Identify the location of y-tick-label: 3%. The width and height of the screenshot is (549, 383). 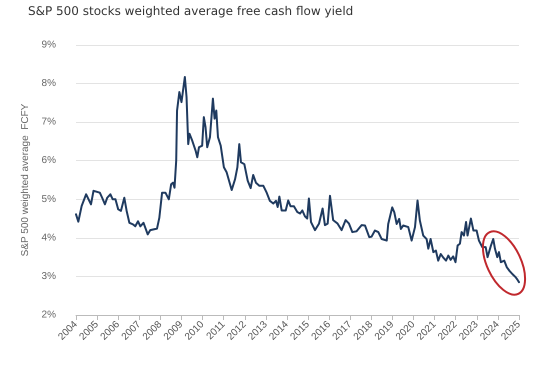
(49, 276).